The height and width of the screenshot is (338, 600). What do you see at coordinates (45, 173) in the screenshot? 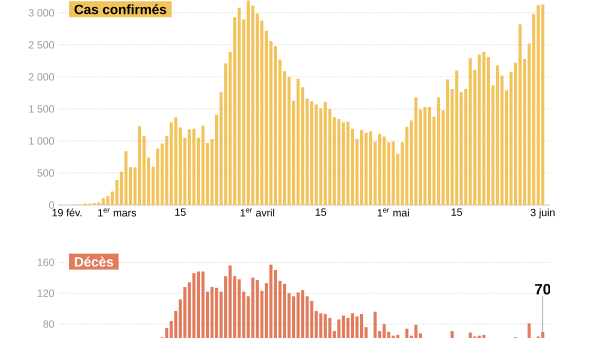
I see `y-tick-label: 500` at bounding box center [45, 173].